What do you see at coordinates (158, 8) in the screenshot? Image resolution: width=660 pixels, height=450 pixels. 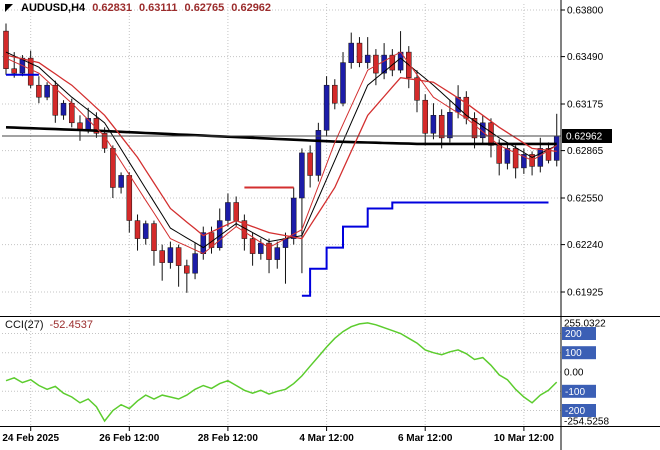 I see `high-value: 0.63111` at bounding box center [158, 8].